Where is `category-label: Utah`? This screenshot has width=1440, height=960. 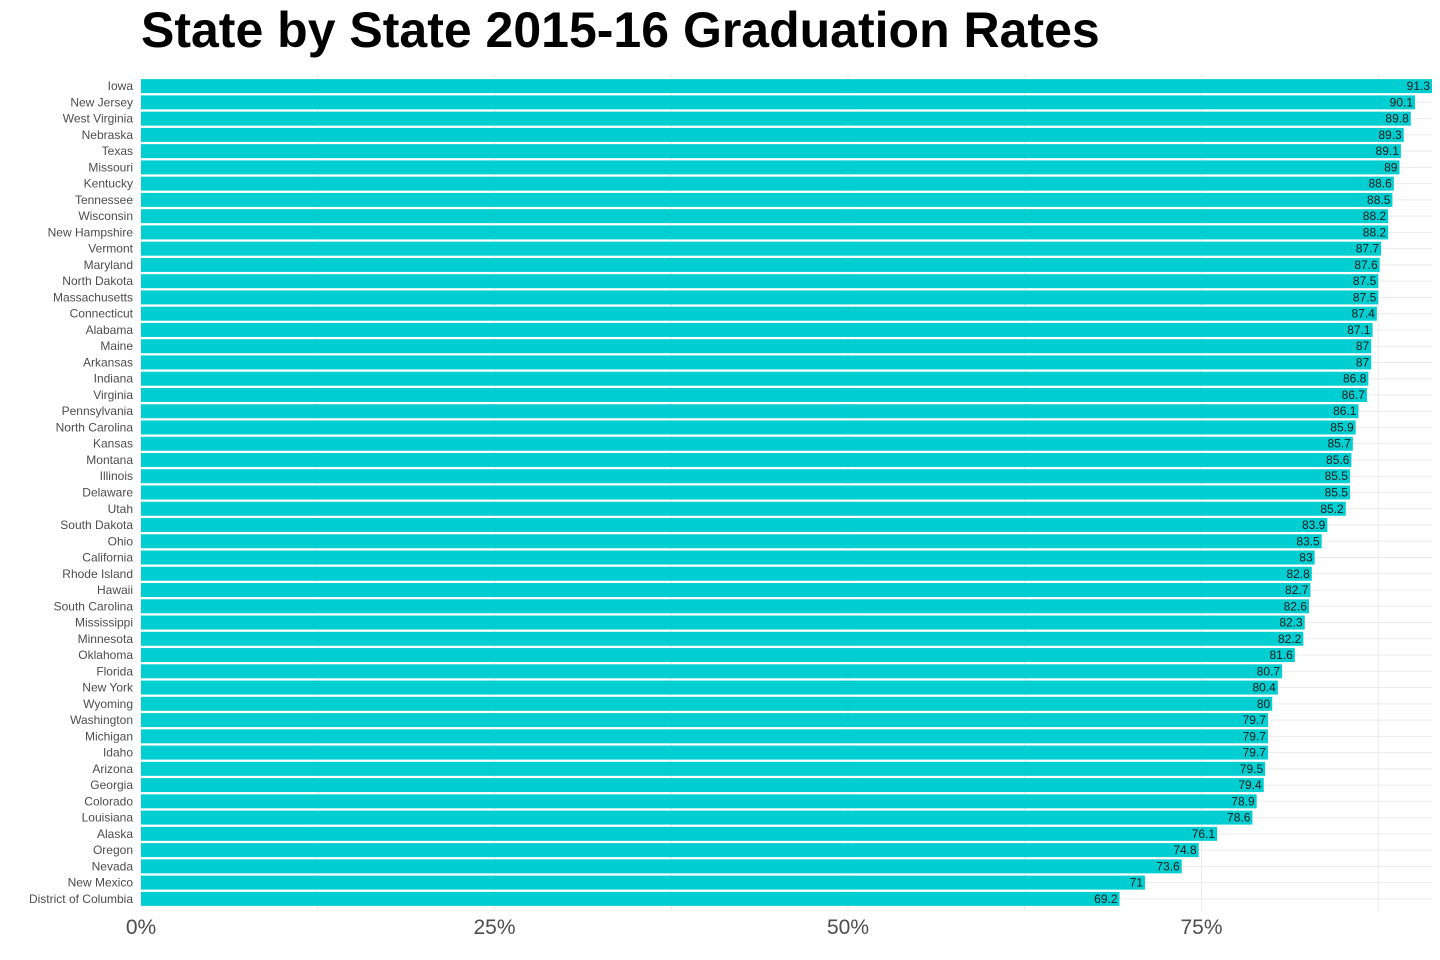
category-label: Utah is located at coordinates (120, 509).